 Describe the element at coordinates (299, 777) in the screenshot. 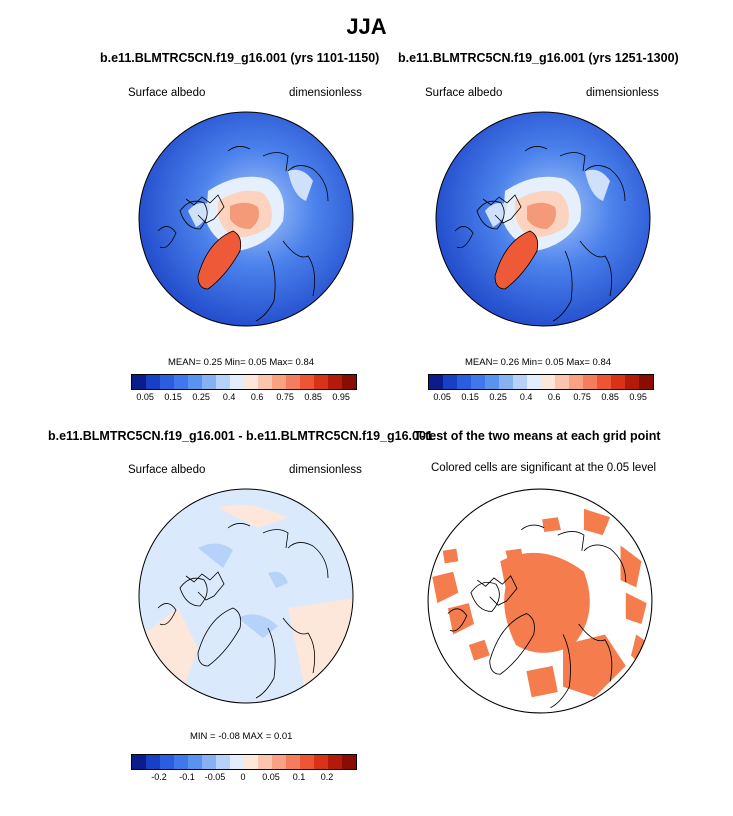

I see `colorbar-tick-label: 0.1` at that location.